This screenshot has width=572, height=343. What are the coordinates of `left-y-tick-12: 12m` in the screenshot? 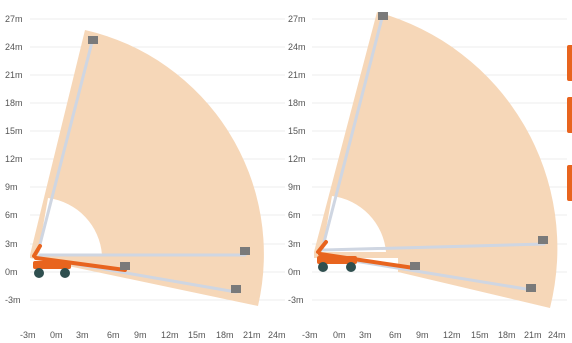 It's located at (14, 159).